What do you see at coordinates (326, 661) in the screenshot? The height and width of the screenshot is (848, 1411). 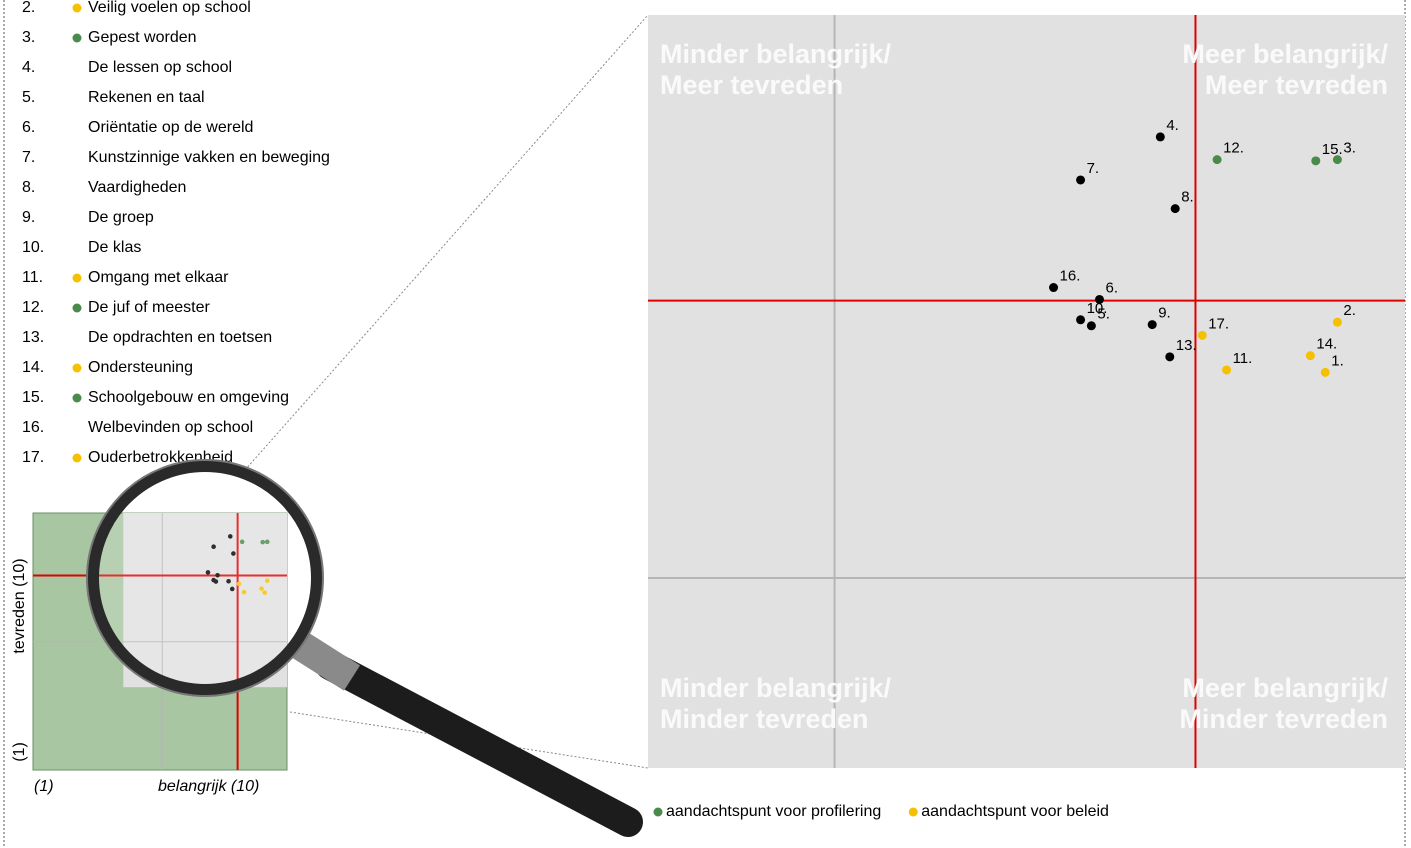 I see `magnifier-collar` at bounding box center [326, 661].